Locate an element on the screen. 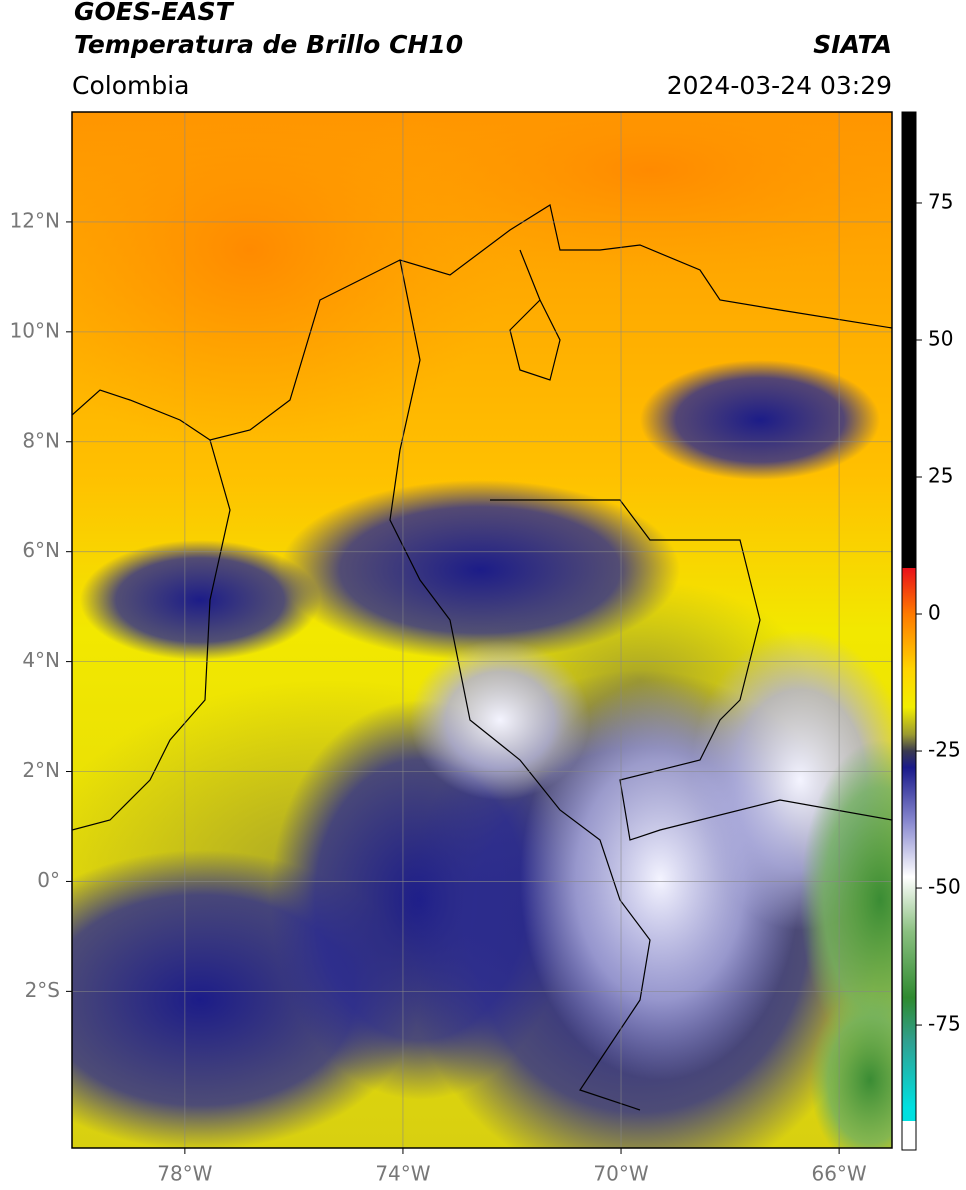  lat-tick-label: 0° is located at coordinates (48, 880).